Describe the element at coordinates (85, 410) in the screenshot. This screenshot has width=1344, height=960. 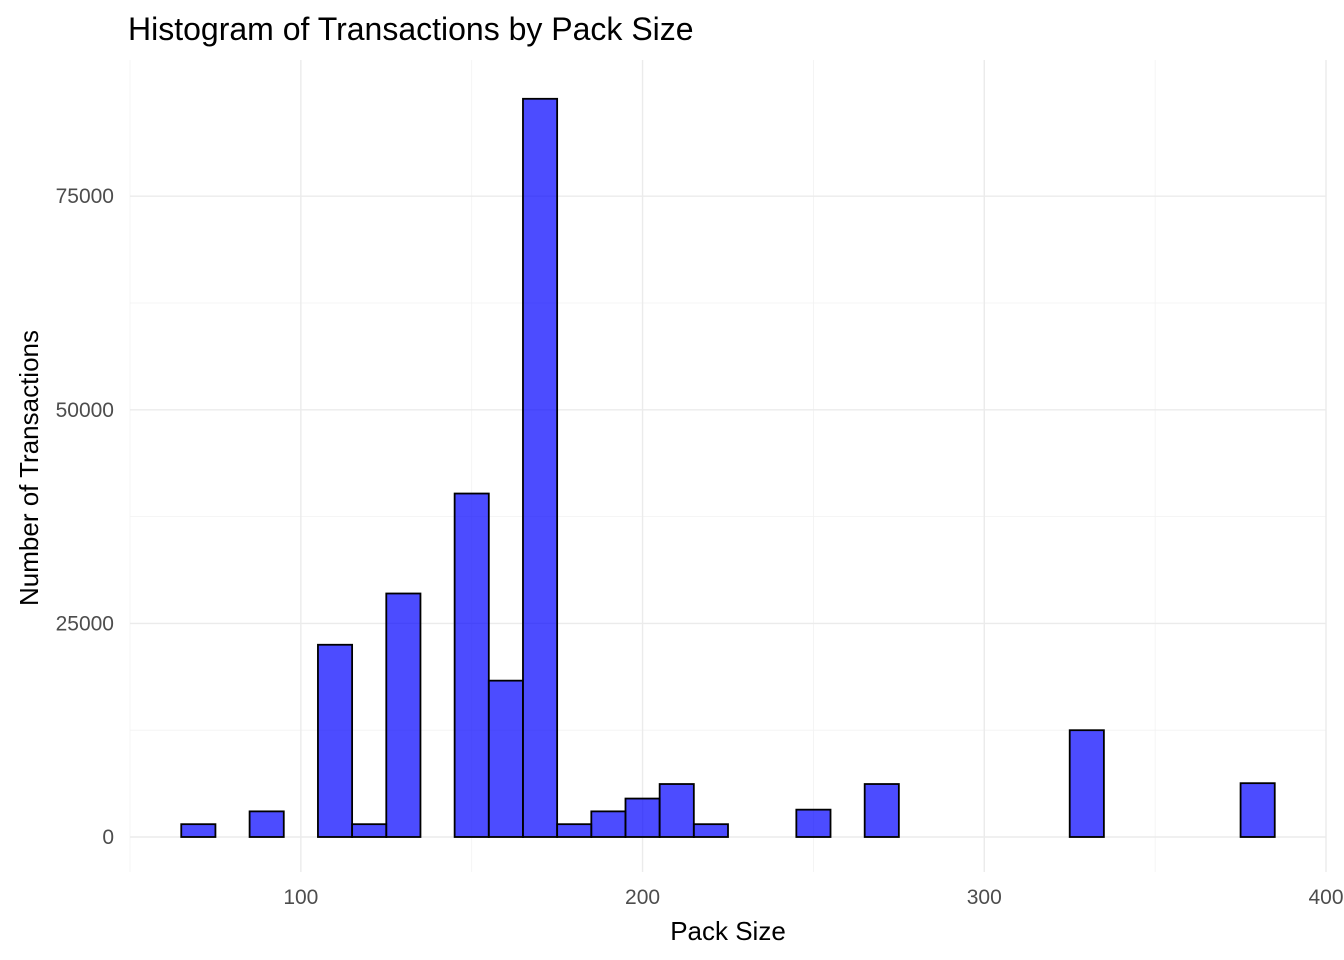
I see `y-tick-label: 50000` at that location.